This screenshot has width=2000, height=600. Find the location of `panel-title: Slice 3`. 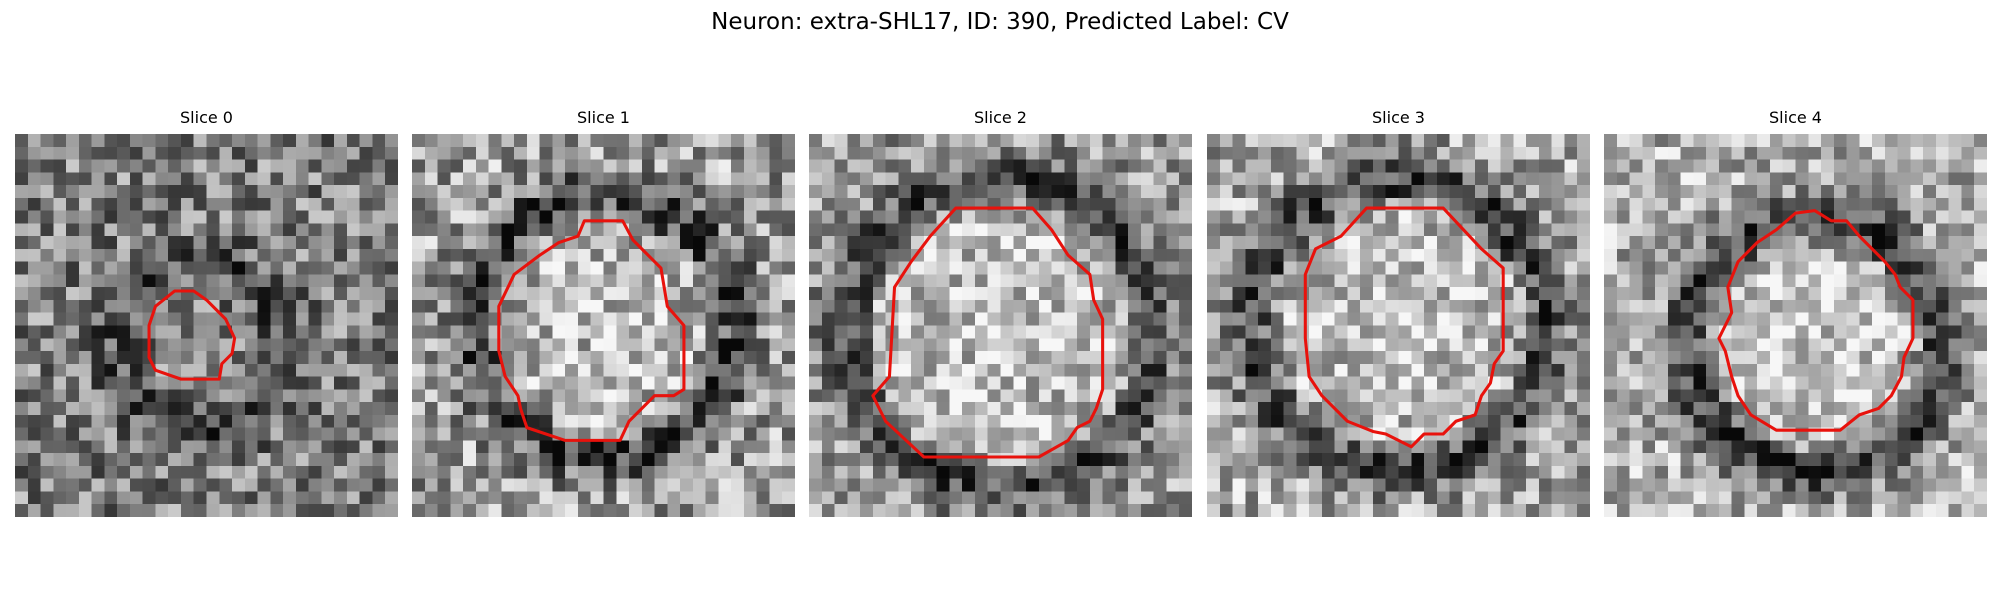

panel-title: Slice 3 is located at coordinates (1398, 117).